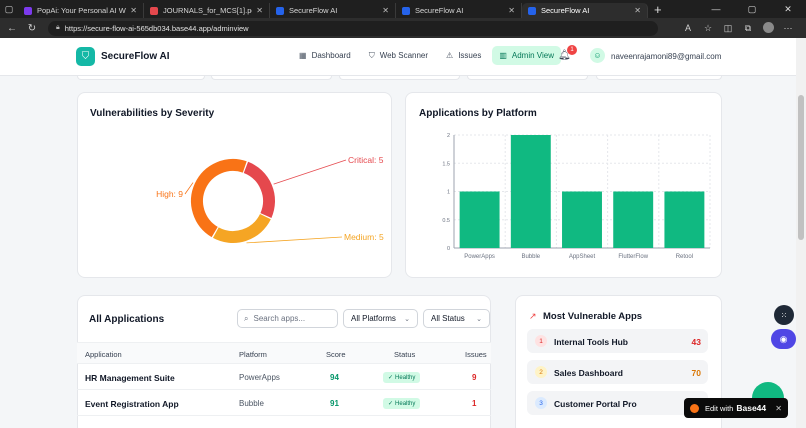  I want to click on nav-admin-view: ▥ Admin View, so click(526, 55).